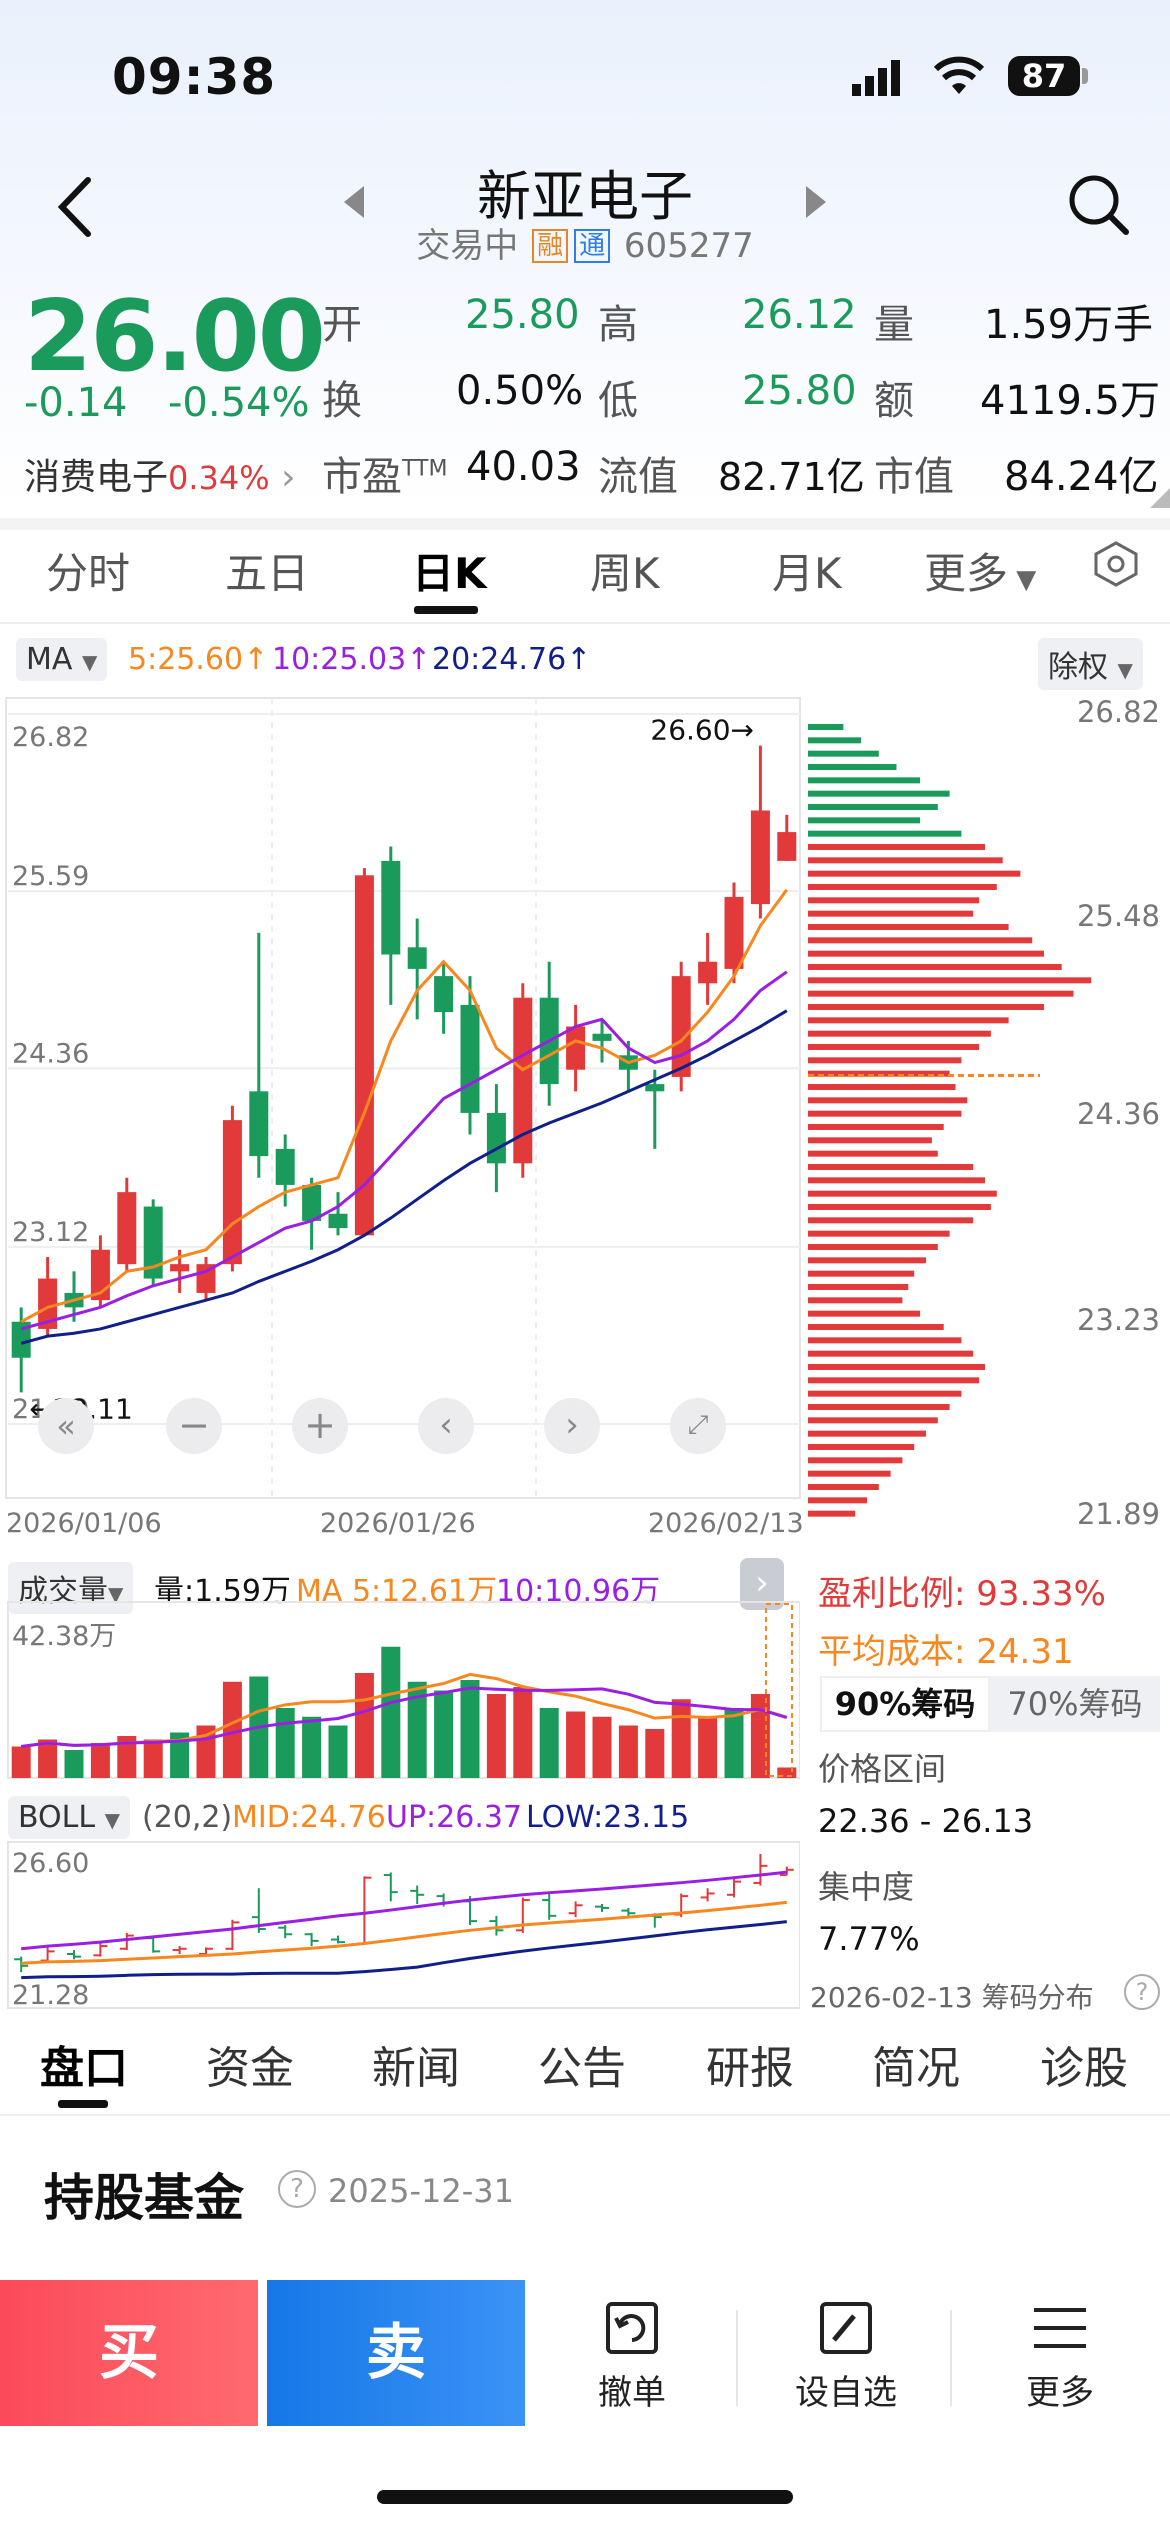  Describe the element at coordinates (807, 573) in the screenshot. I see `tab-monthly: 月K` at that location.